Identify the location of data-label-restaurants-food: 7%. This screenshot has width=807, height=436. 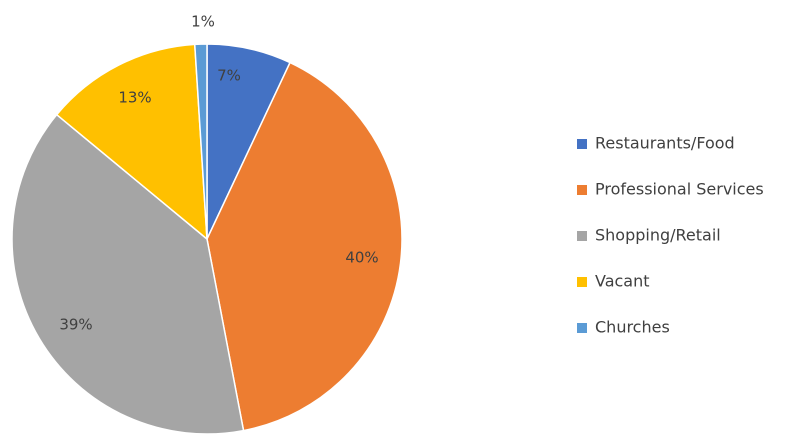
(229, 76).